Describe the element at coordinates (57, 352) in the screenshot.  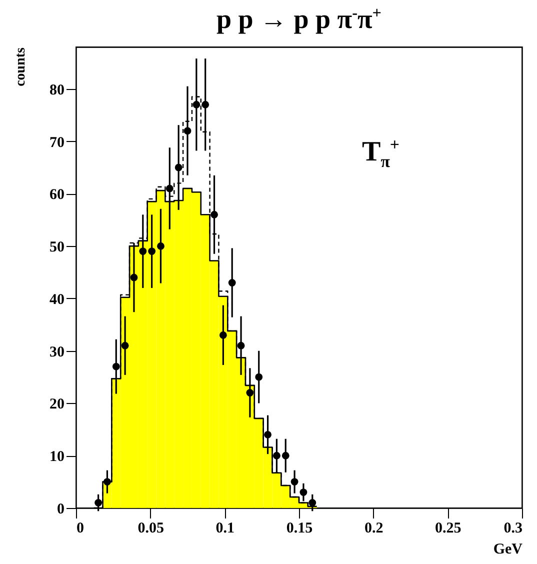
I see `y-tick-label: 30` at that location.